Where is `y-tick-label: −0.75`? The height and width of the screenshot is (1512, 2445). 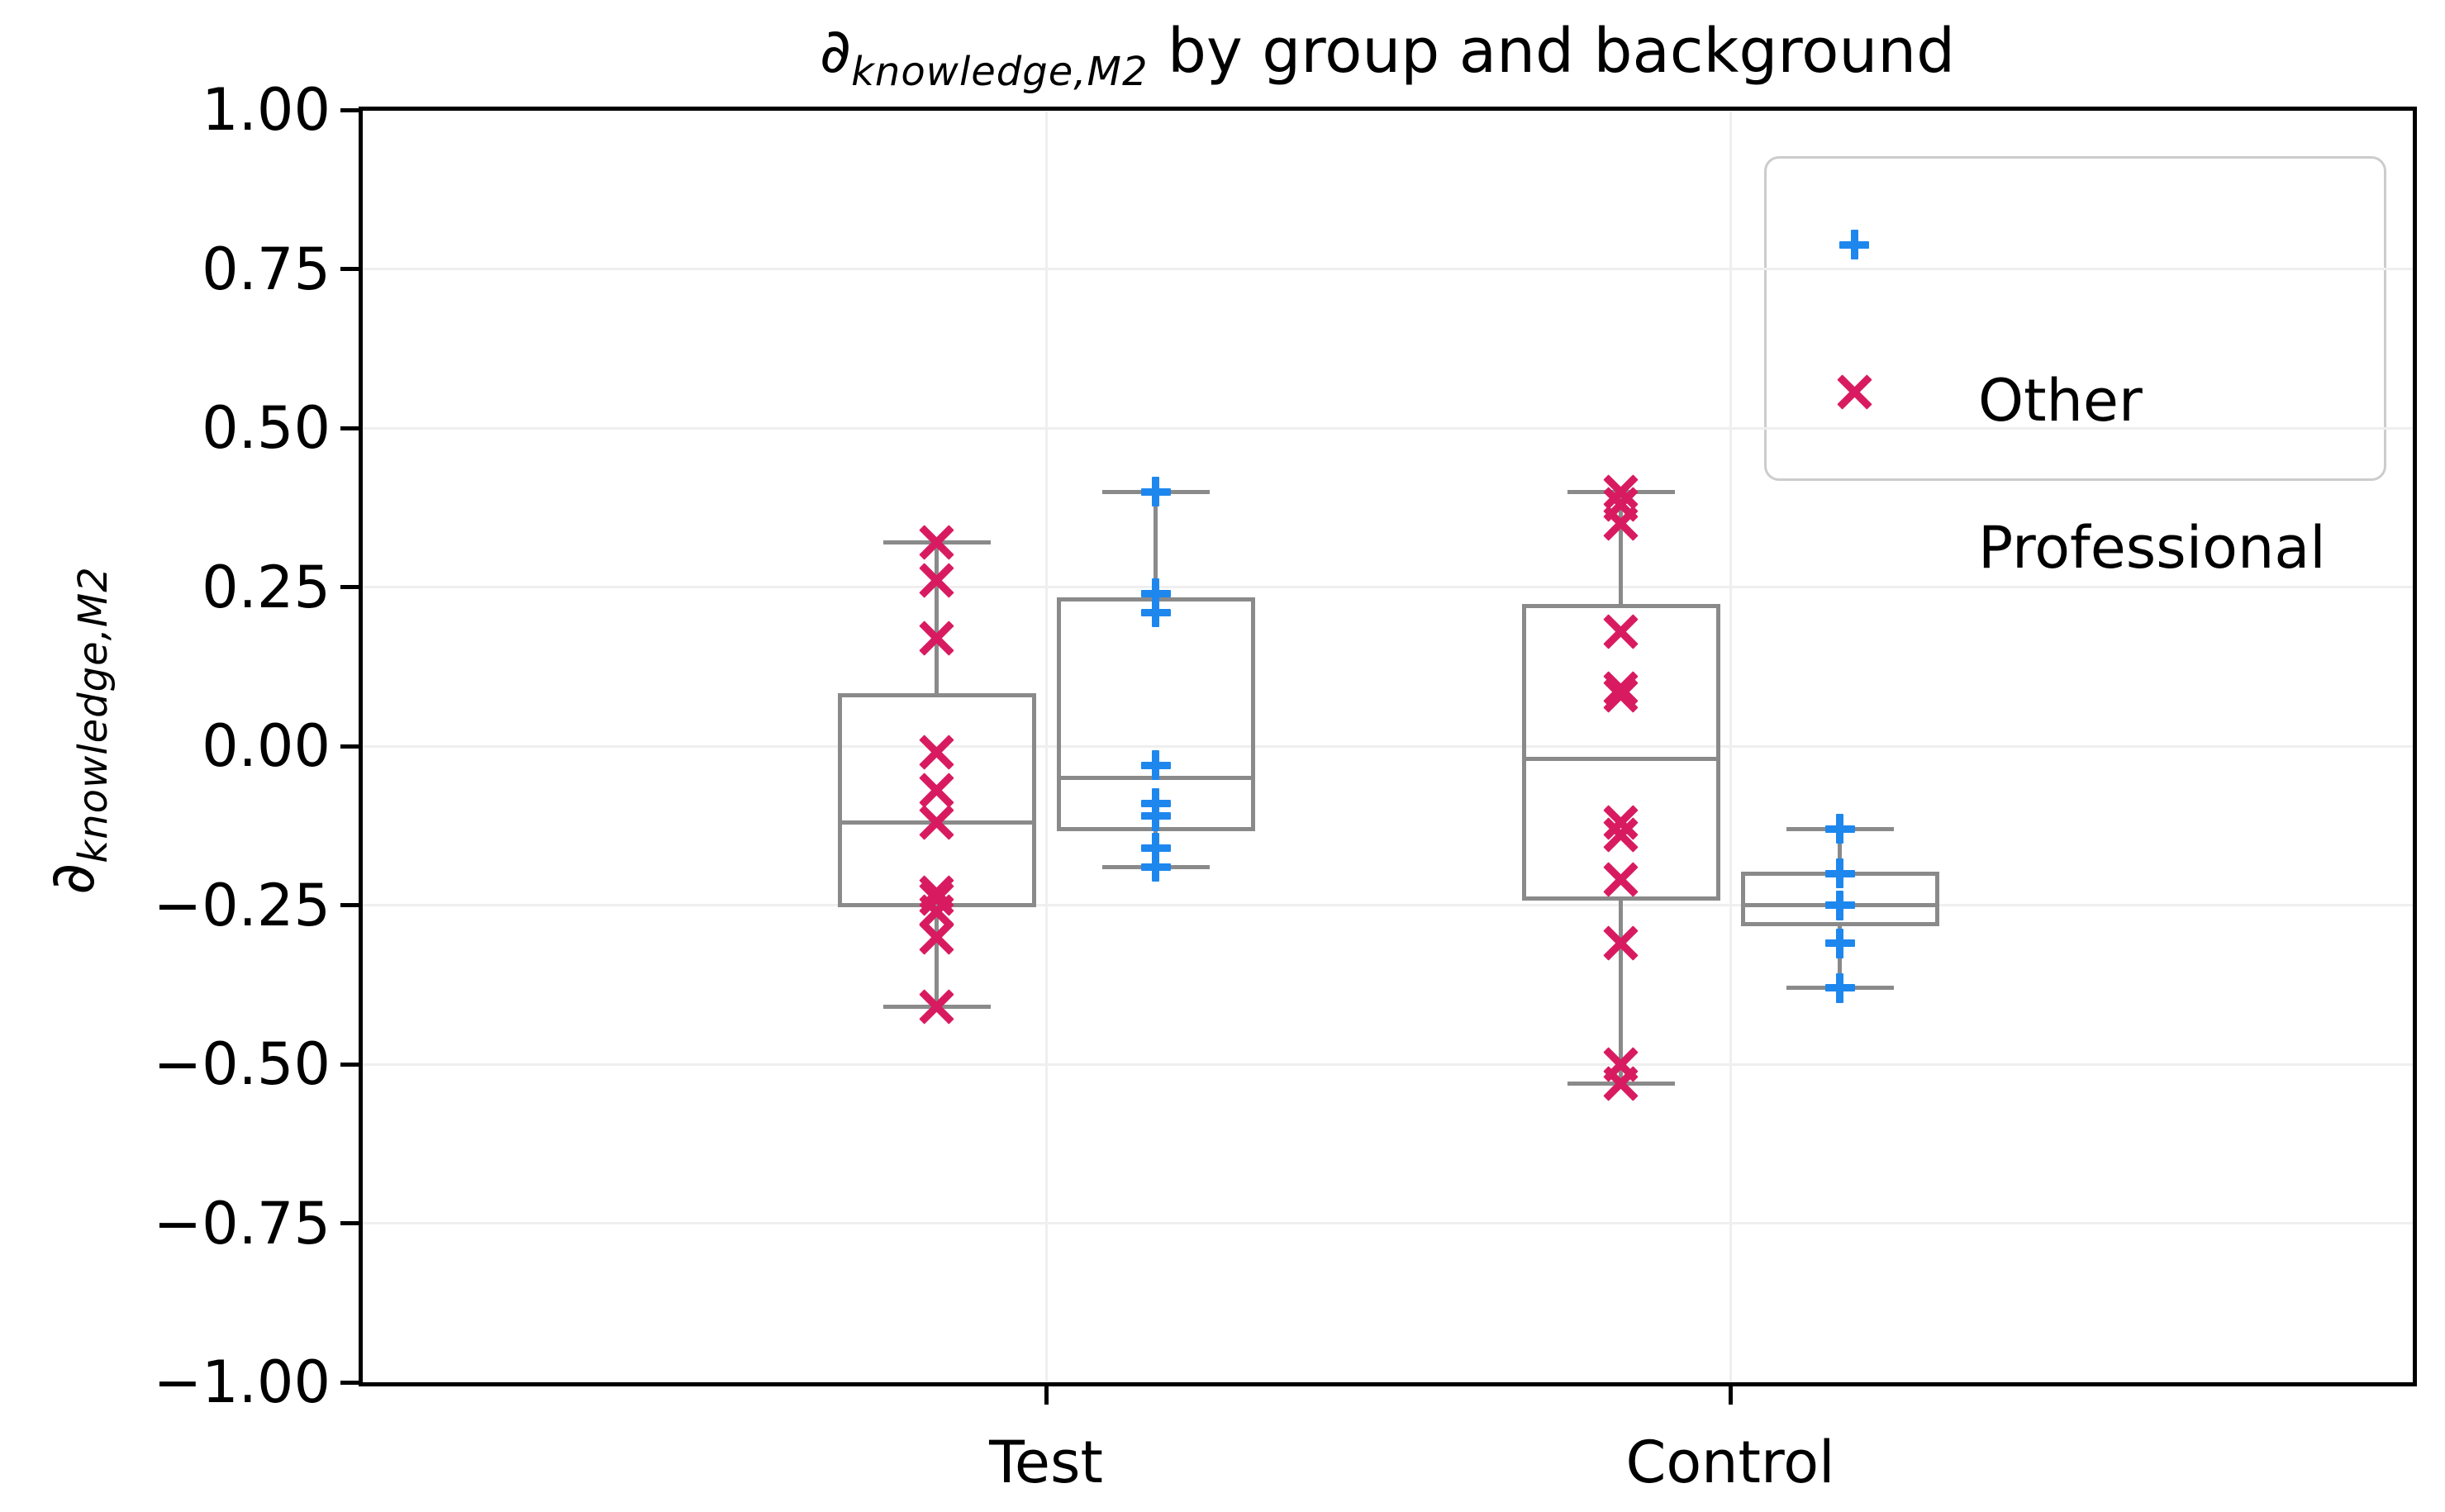 y-tick-label: −0.75 is located at coordinates (242, 1223).